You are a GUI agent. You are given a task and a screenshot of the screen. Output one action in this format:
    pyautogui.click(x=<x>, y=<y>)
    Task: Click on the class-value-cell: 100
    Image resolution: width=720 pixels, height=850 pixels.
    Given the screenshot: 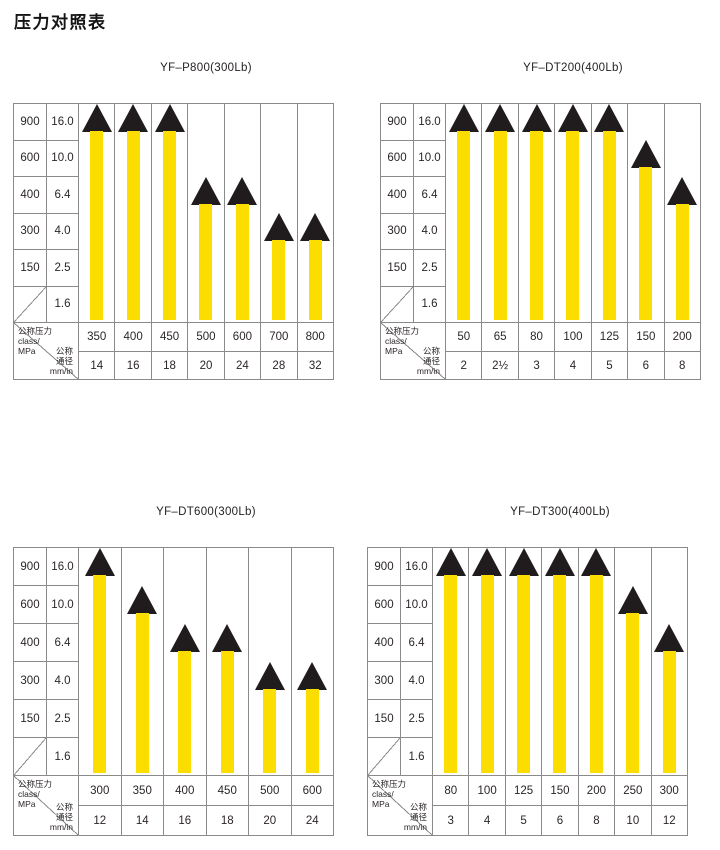 What is the action you would take?
    pyautogui.click(x=487, y=791)
    